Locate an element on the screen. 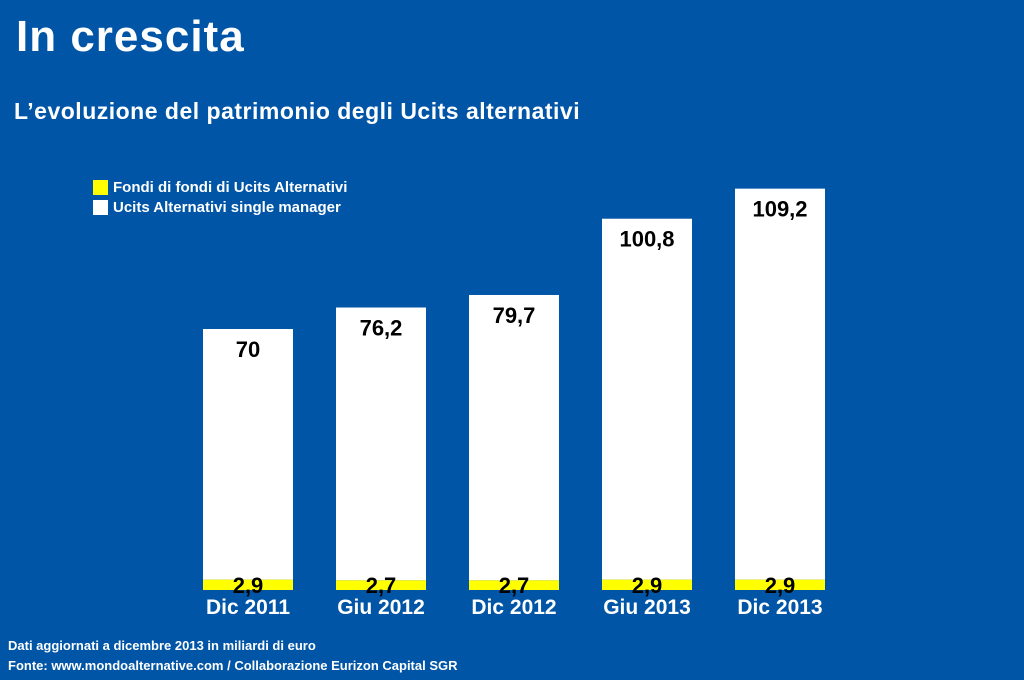  legend-item-fund-of-funds: Fondi di fondi di Ucits Alternativi is located at coordinates (220, 187).